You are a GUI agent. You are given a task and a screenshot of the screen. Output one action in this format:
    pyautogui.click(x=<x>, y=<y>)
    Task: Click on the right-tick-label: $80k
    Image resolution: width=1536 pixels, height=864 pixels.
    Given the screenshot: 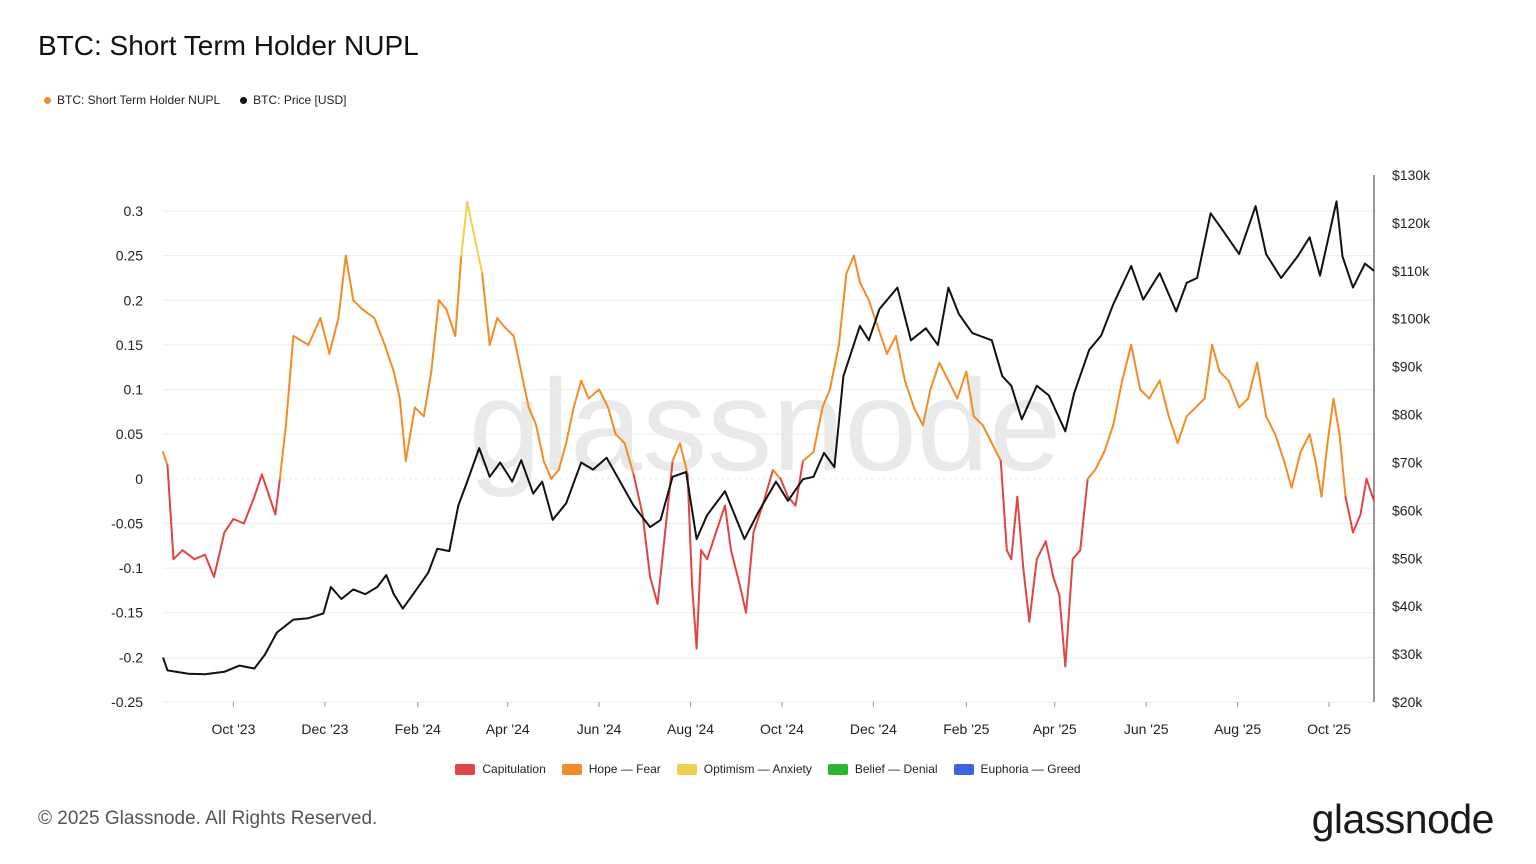 What is the action you would take?
    pyautogui.click(x=1407, y=415)
    